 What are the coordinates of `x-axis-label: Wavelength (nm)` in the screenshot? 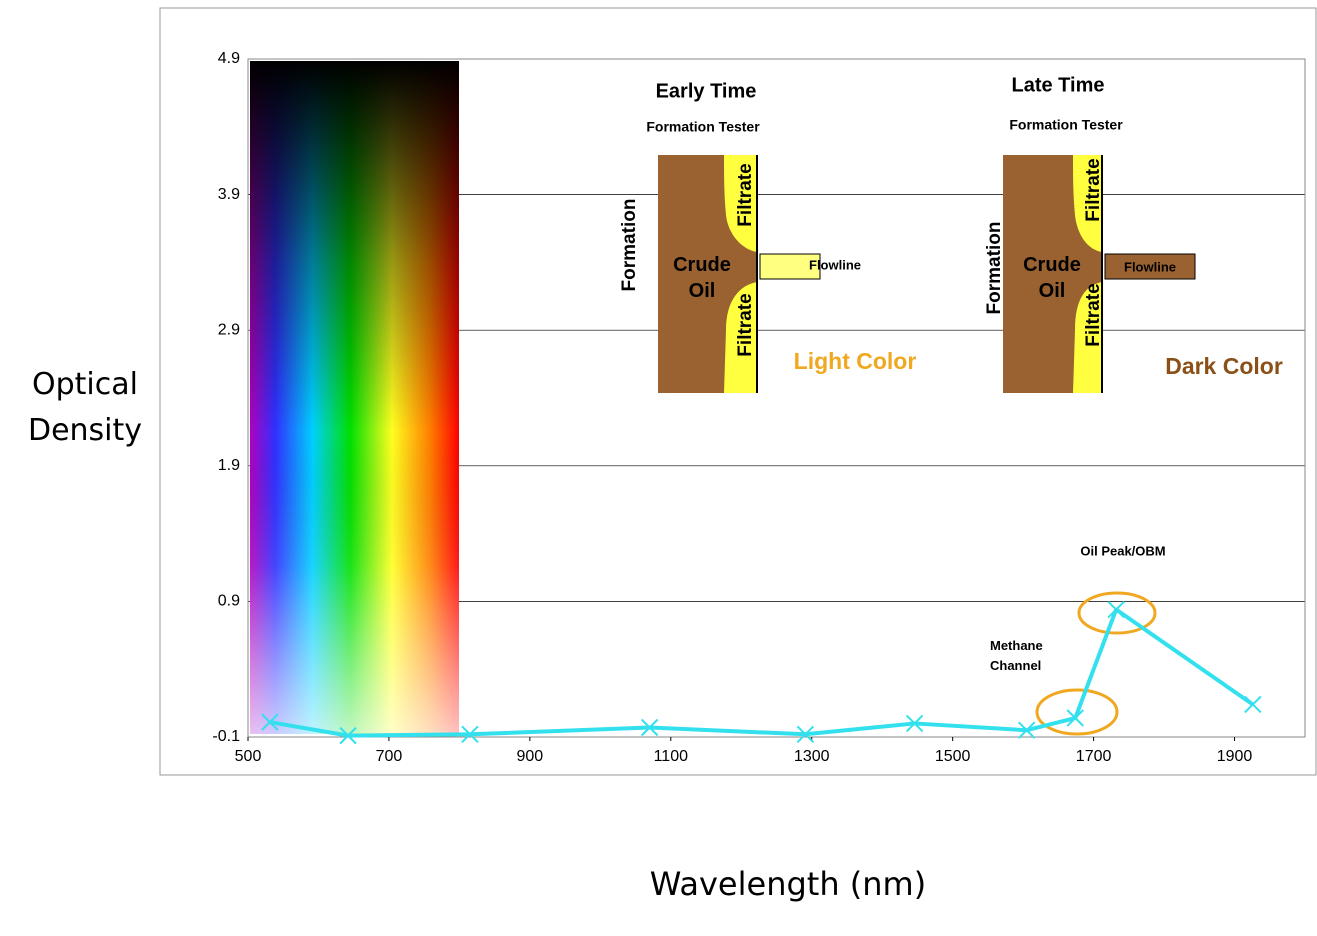 It's located at (788, 884).